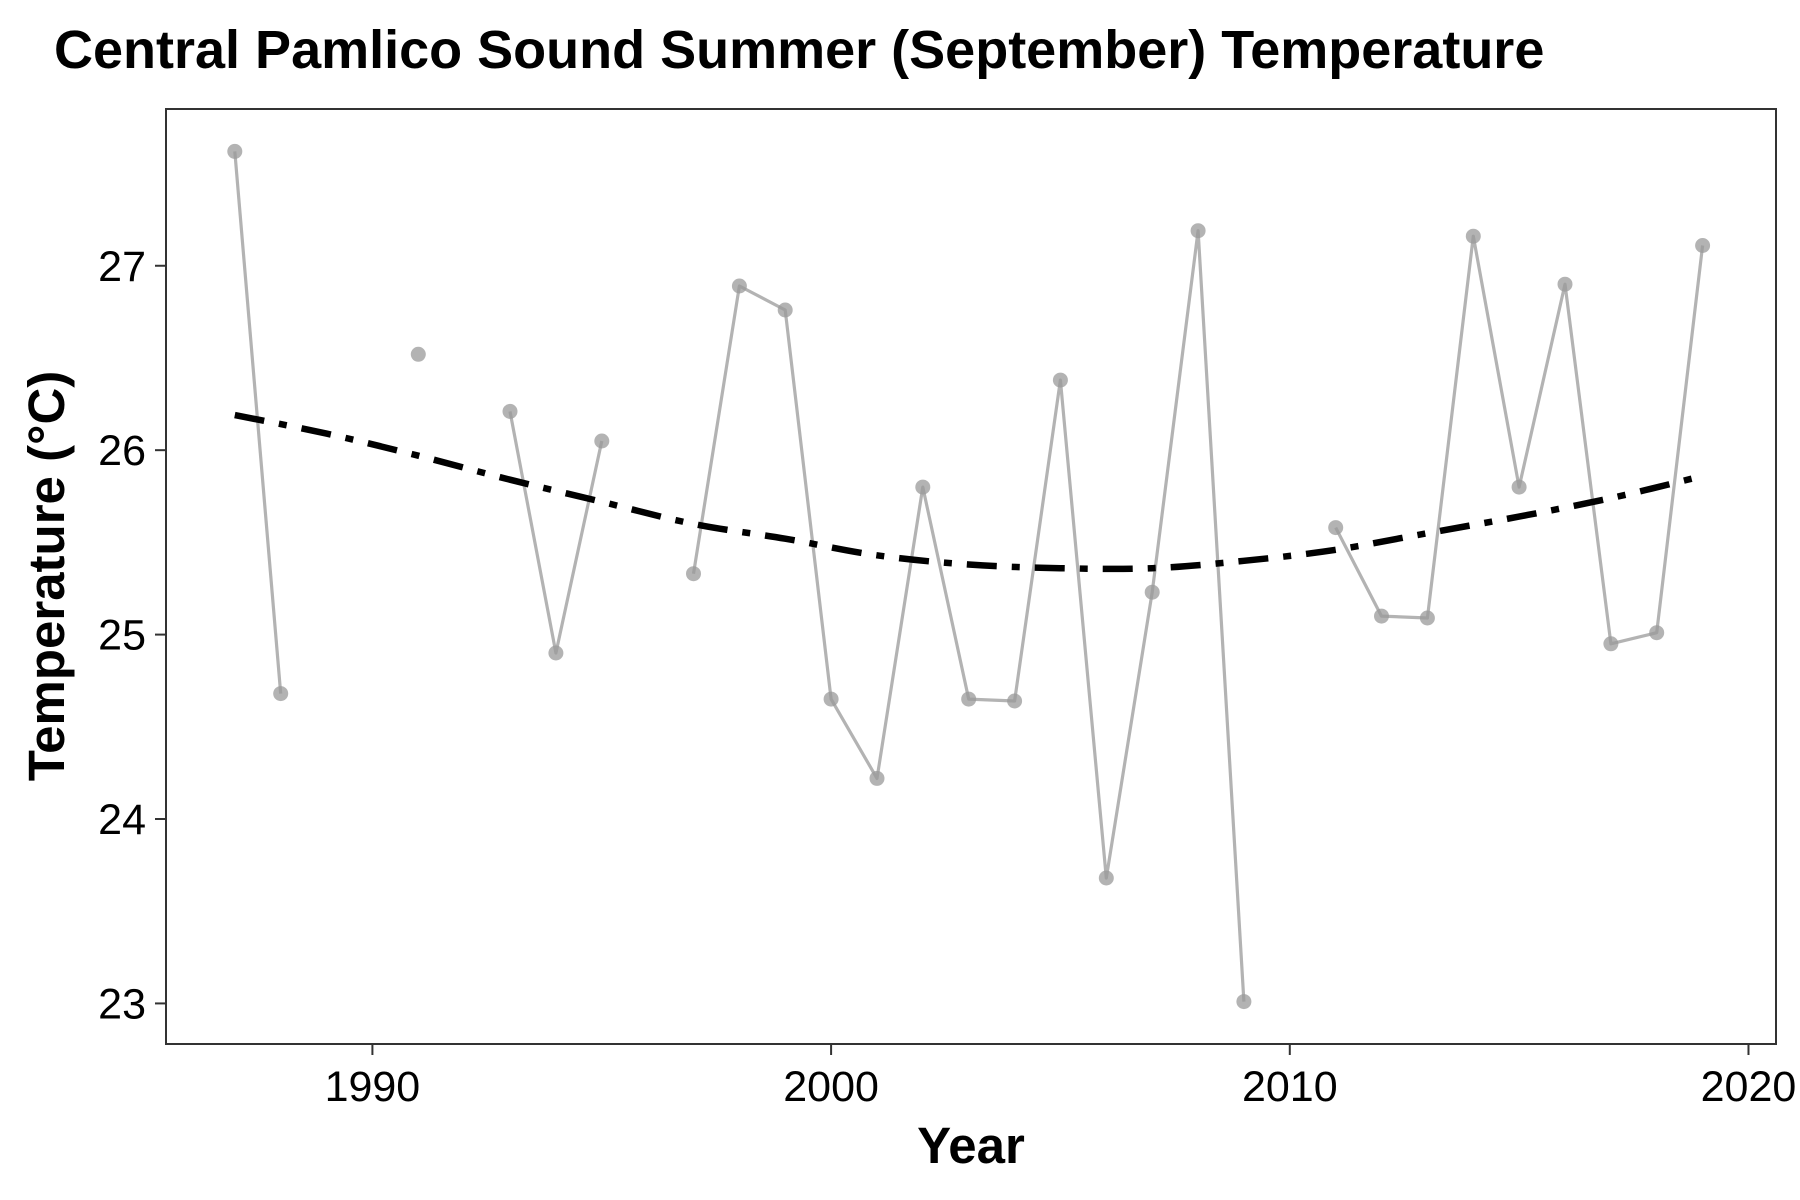 This screenshot has height=1200, width=1800. I want to click on trend-series, so click(969, 492).